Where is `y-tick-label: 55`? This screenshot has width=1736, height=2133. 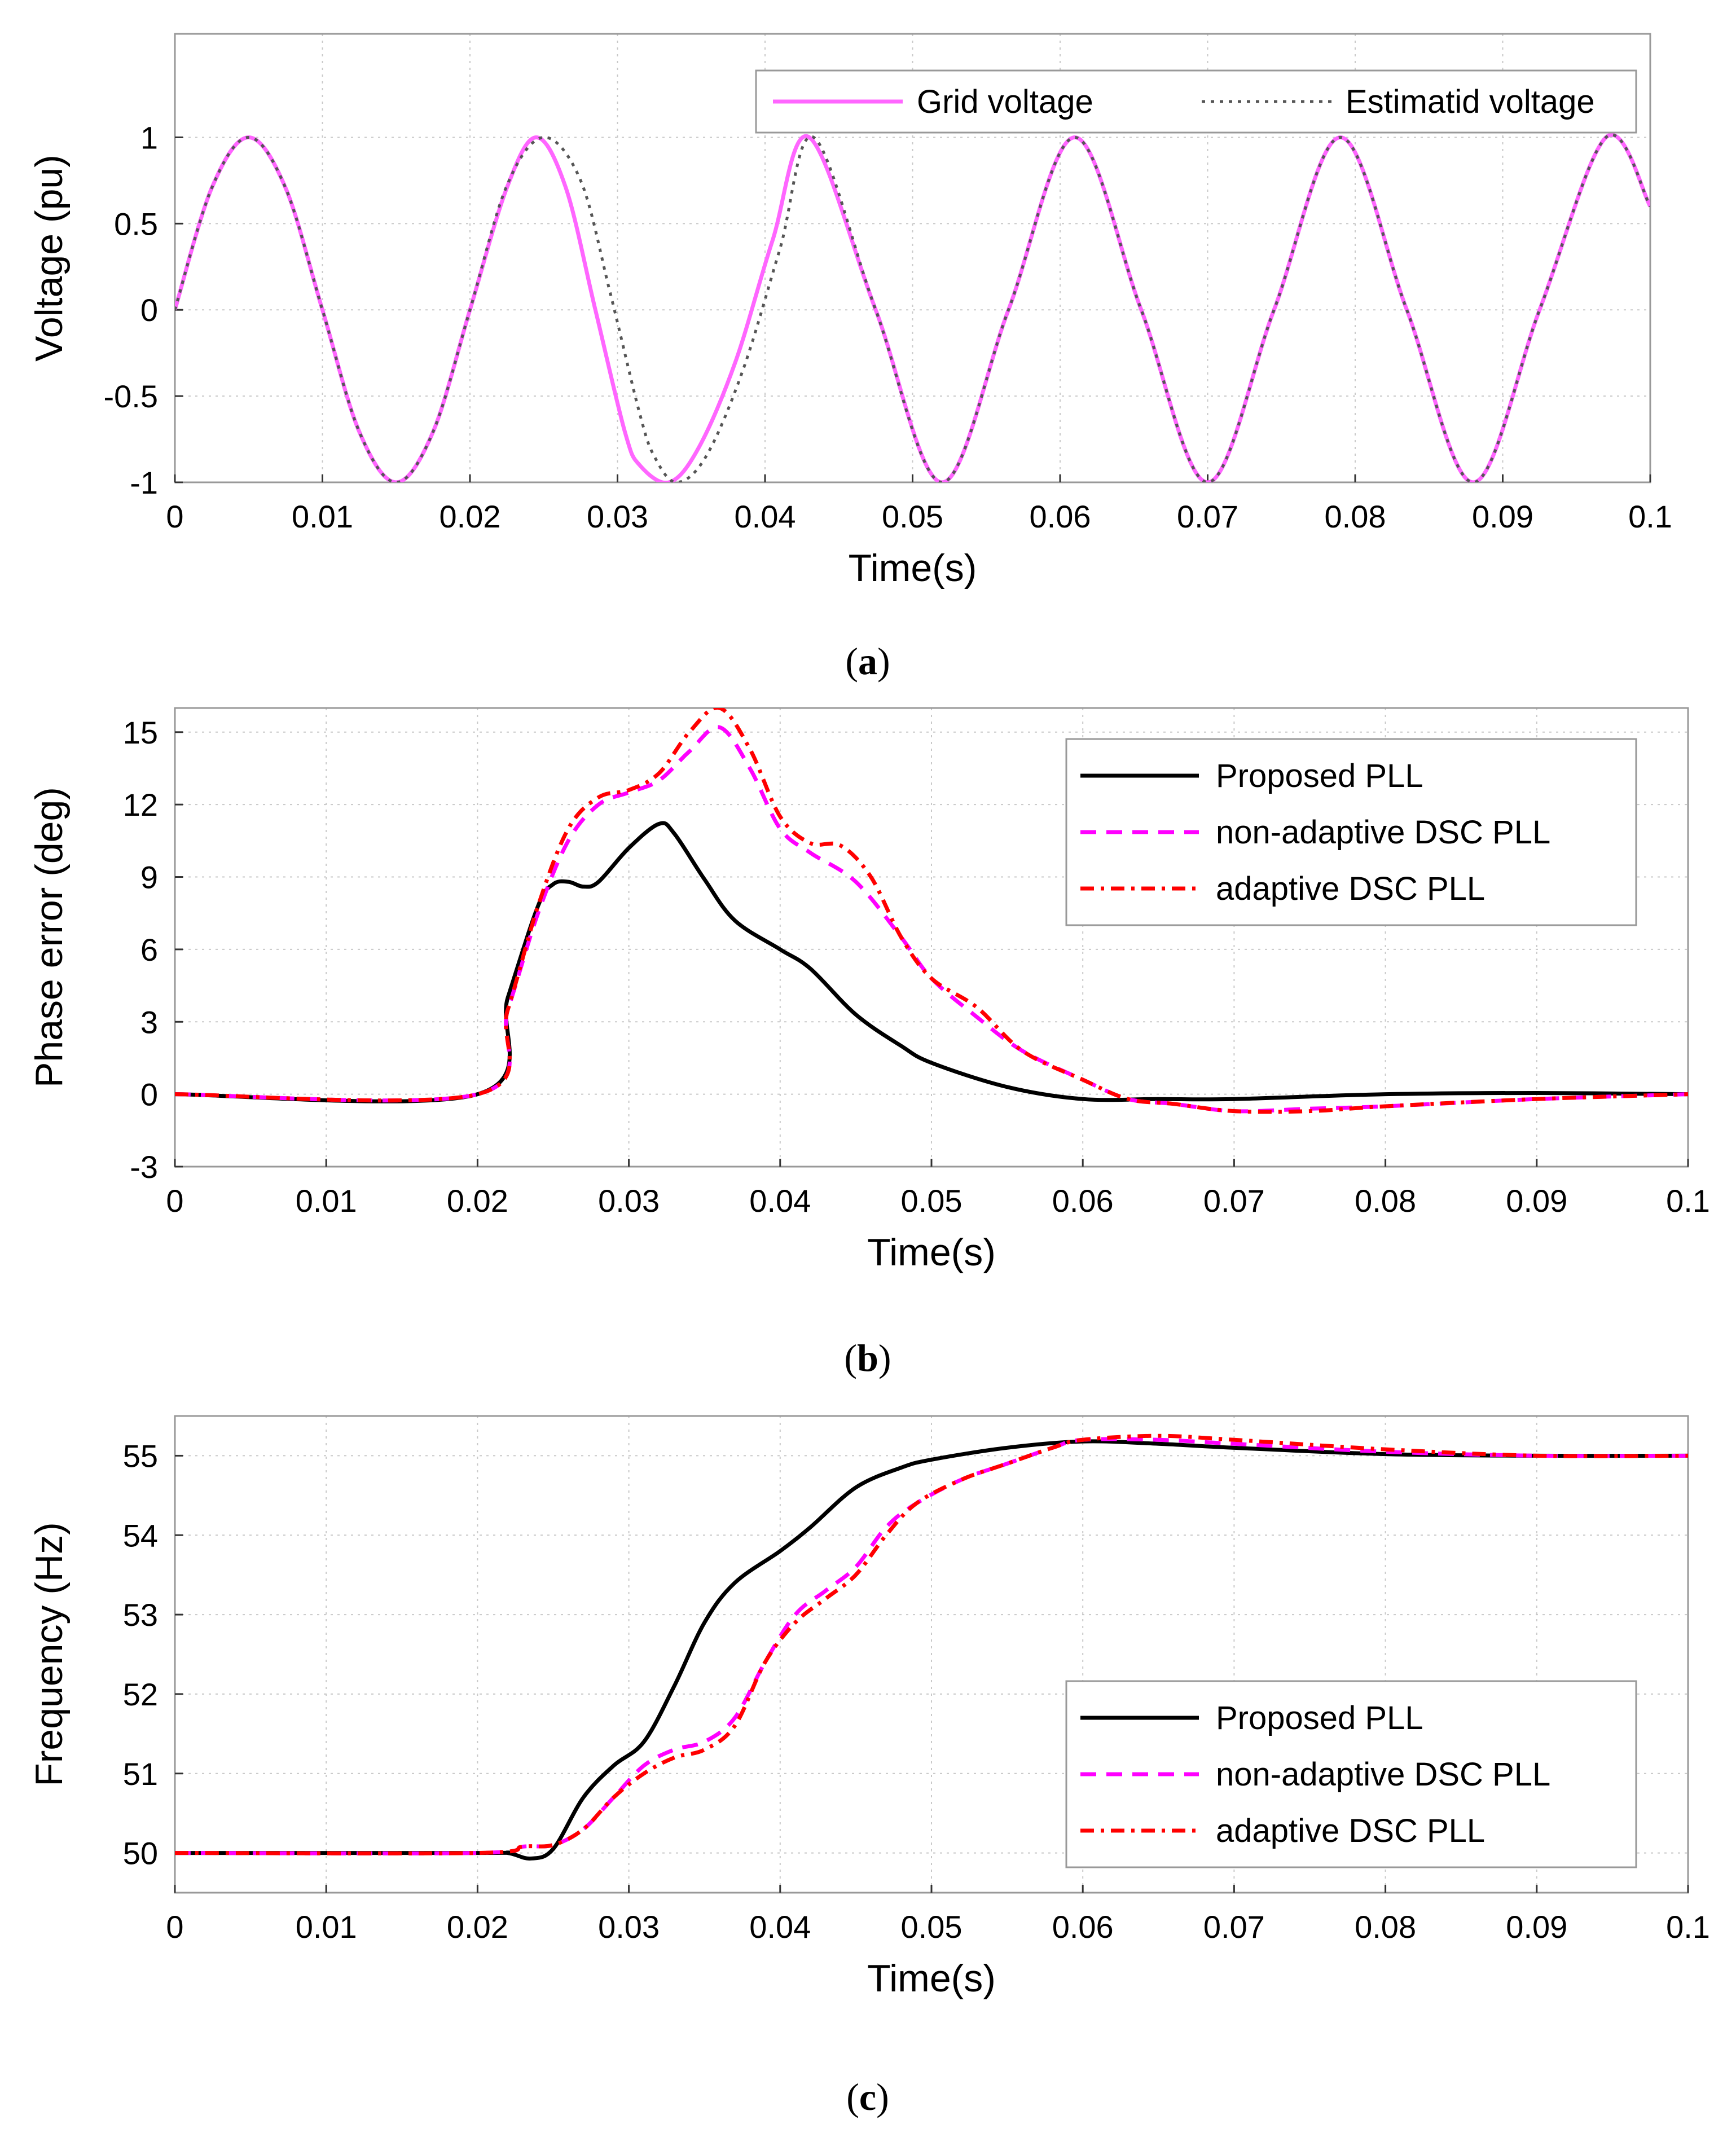
y-tick-label: 55 is located at coordinates (140, 1456).